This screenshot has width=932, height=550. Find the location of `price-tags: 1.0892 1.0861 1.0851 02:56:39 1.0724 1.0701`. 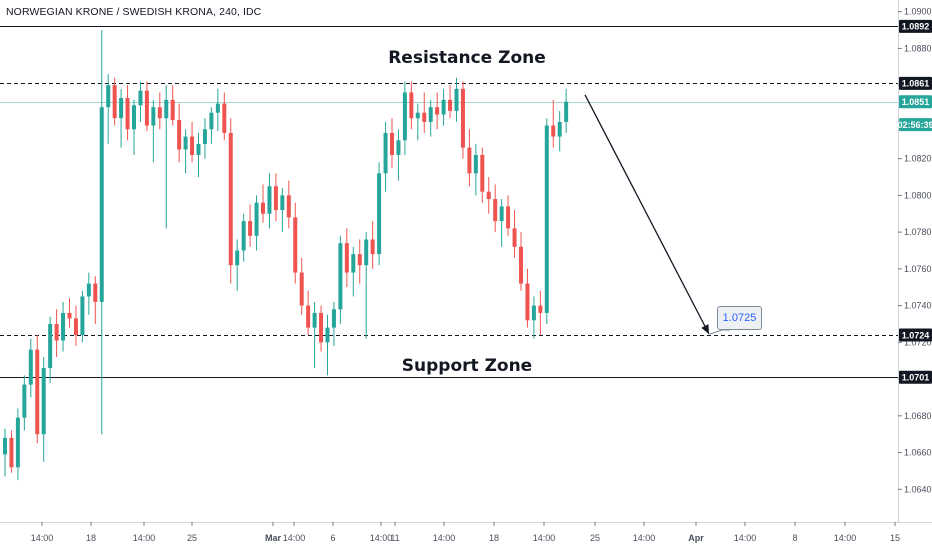

price-tags: 1.0892 1.0861 1.0851 02:56:39 1.0724 1.0701 is located at coordinates (914, 201).